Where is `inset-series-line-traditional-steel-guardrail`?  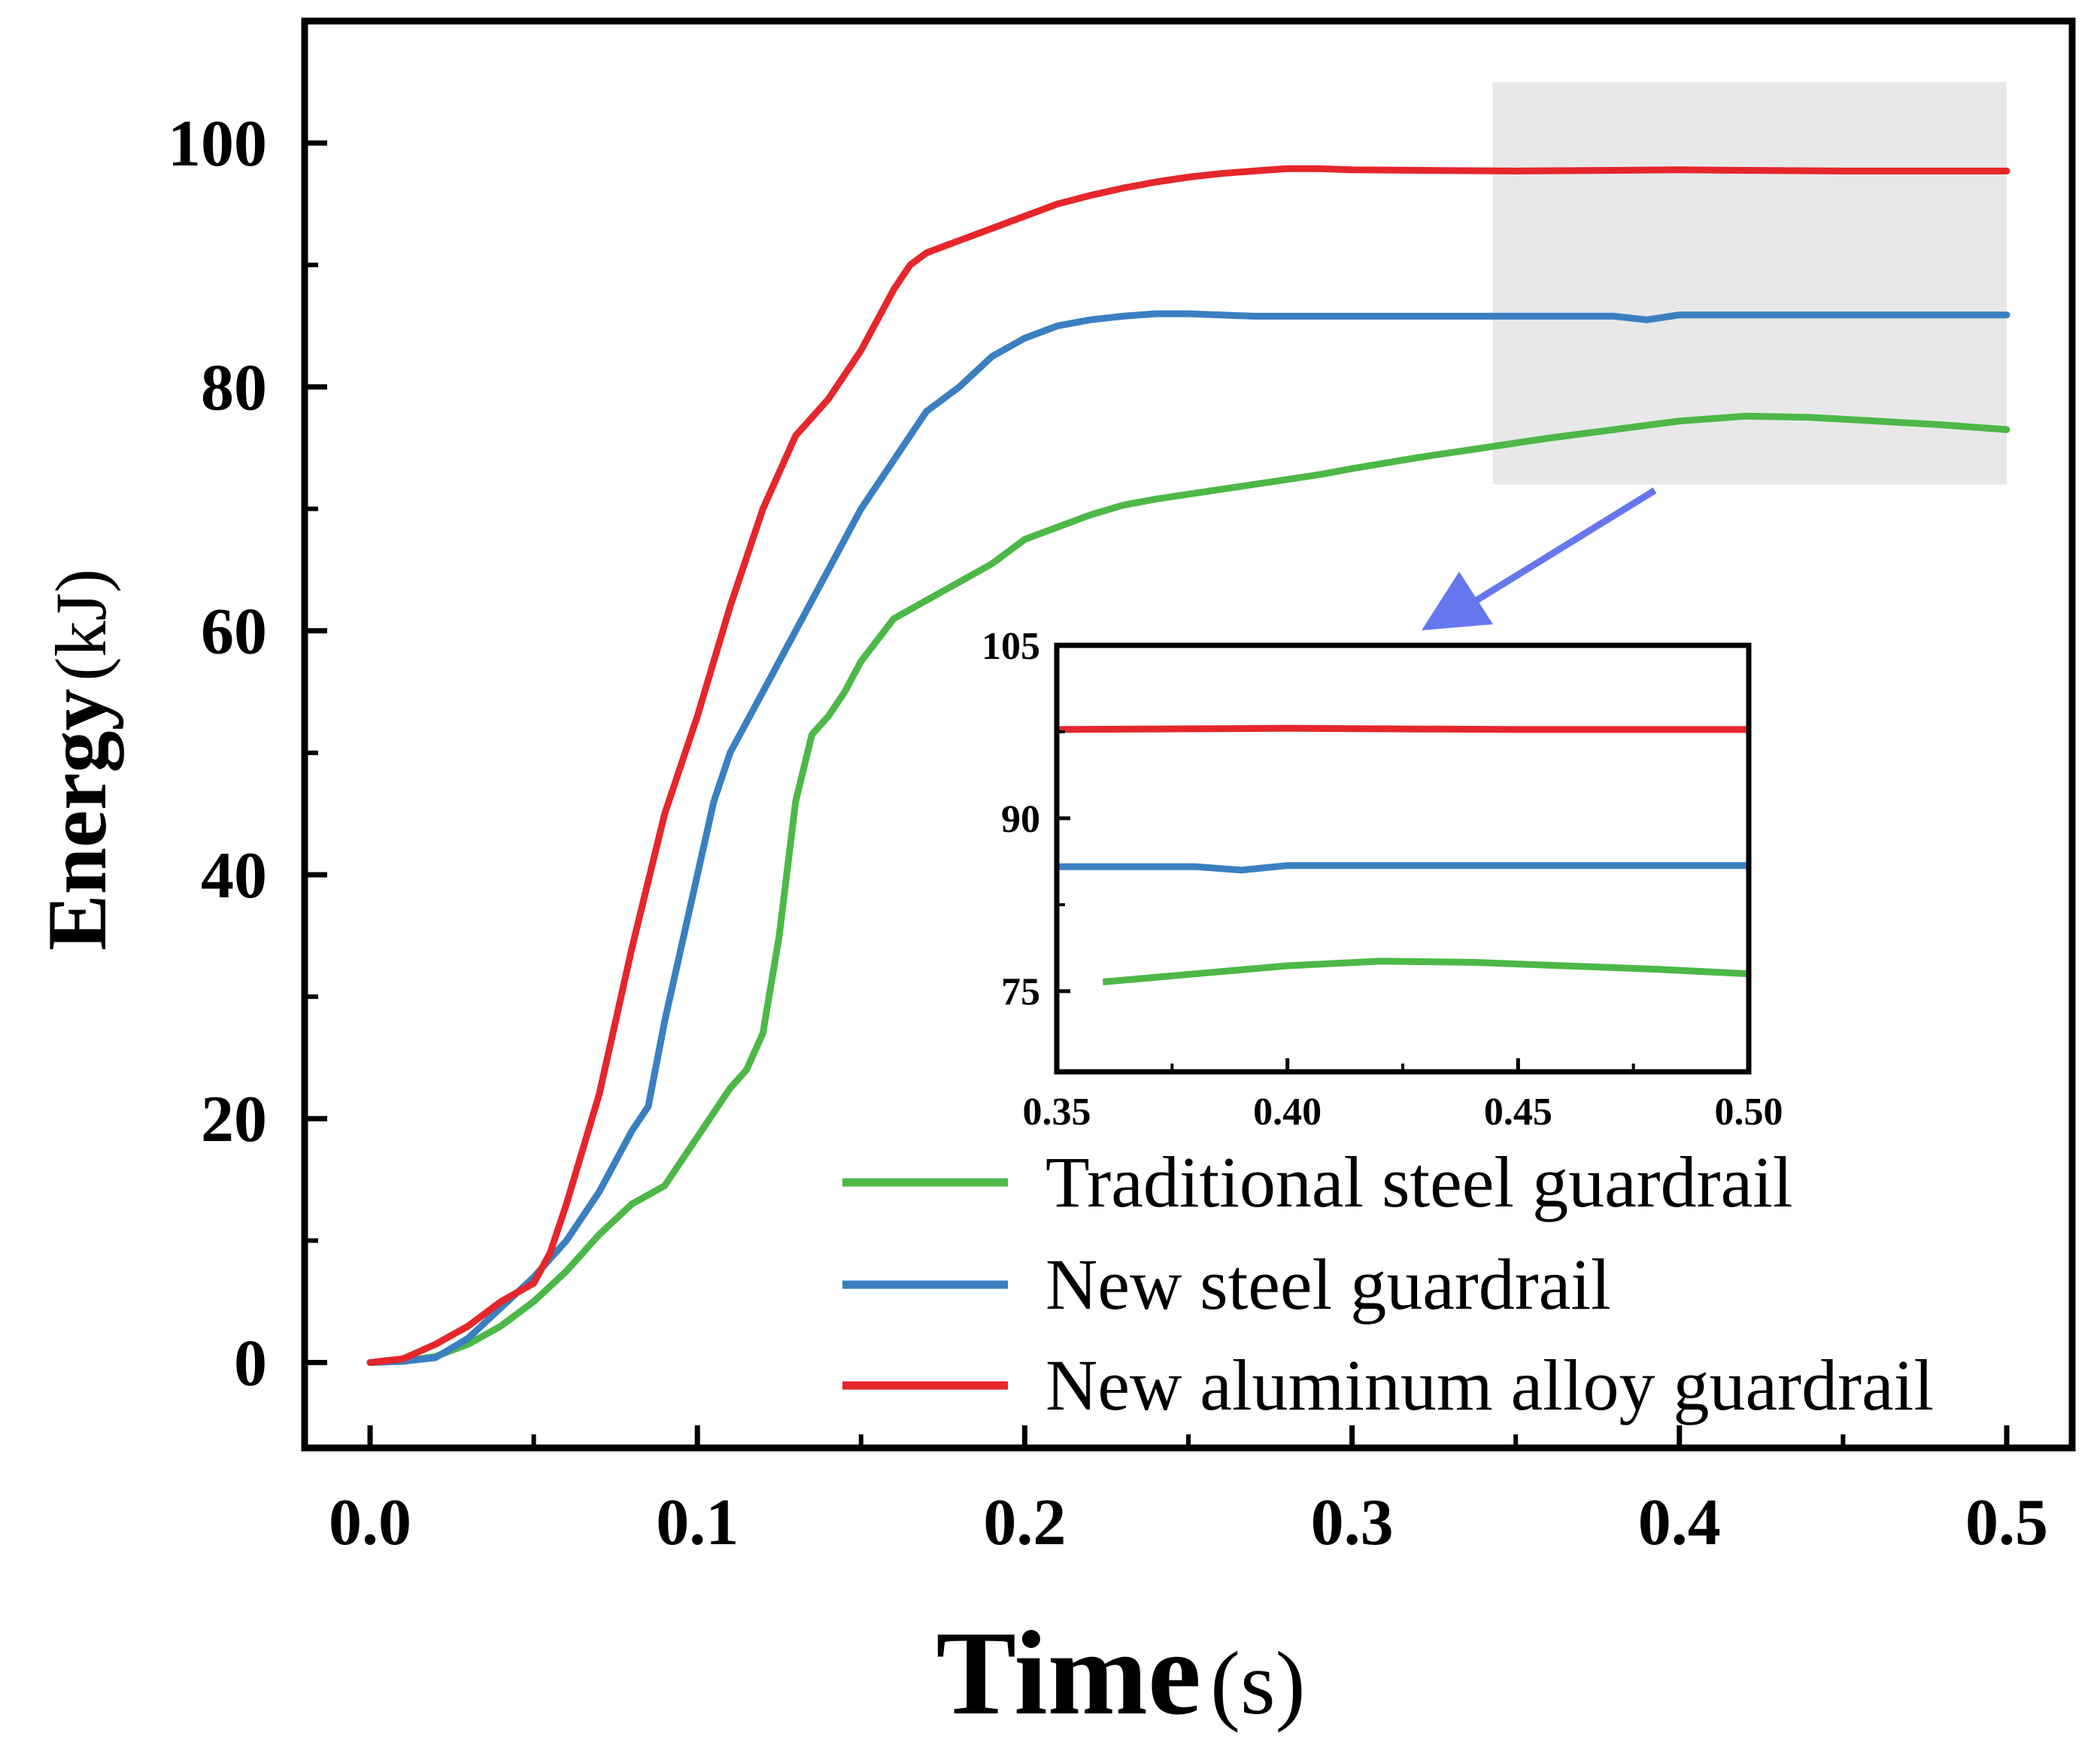 inset-series-line-traditional-steel-guardrail is located at coordinates (1426, 971).